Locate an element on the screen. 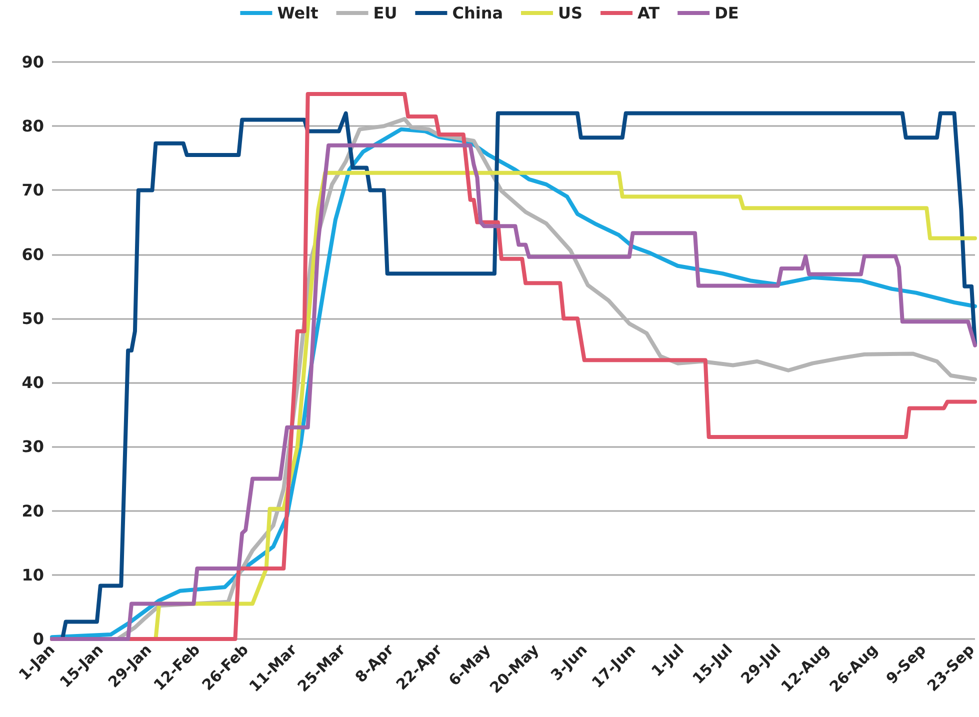 The height and width of the screenshot is (717, 979). legend-label: DE is located at coordinates (726, 13).